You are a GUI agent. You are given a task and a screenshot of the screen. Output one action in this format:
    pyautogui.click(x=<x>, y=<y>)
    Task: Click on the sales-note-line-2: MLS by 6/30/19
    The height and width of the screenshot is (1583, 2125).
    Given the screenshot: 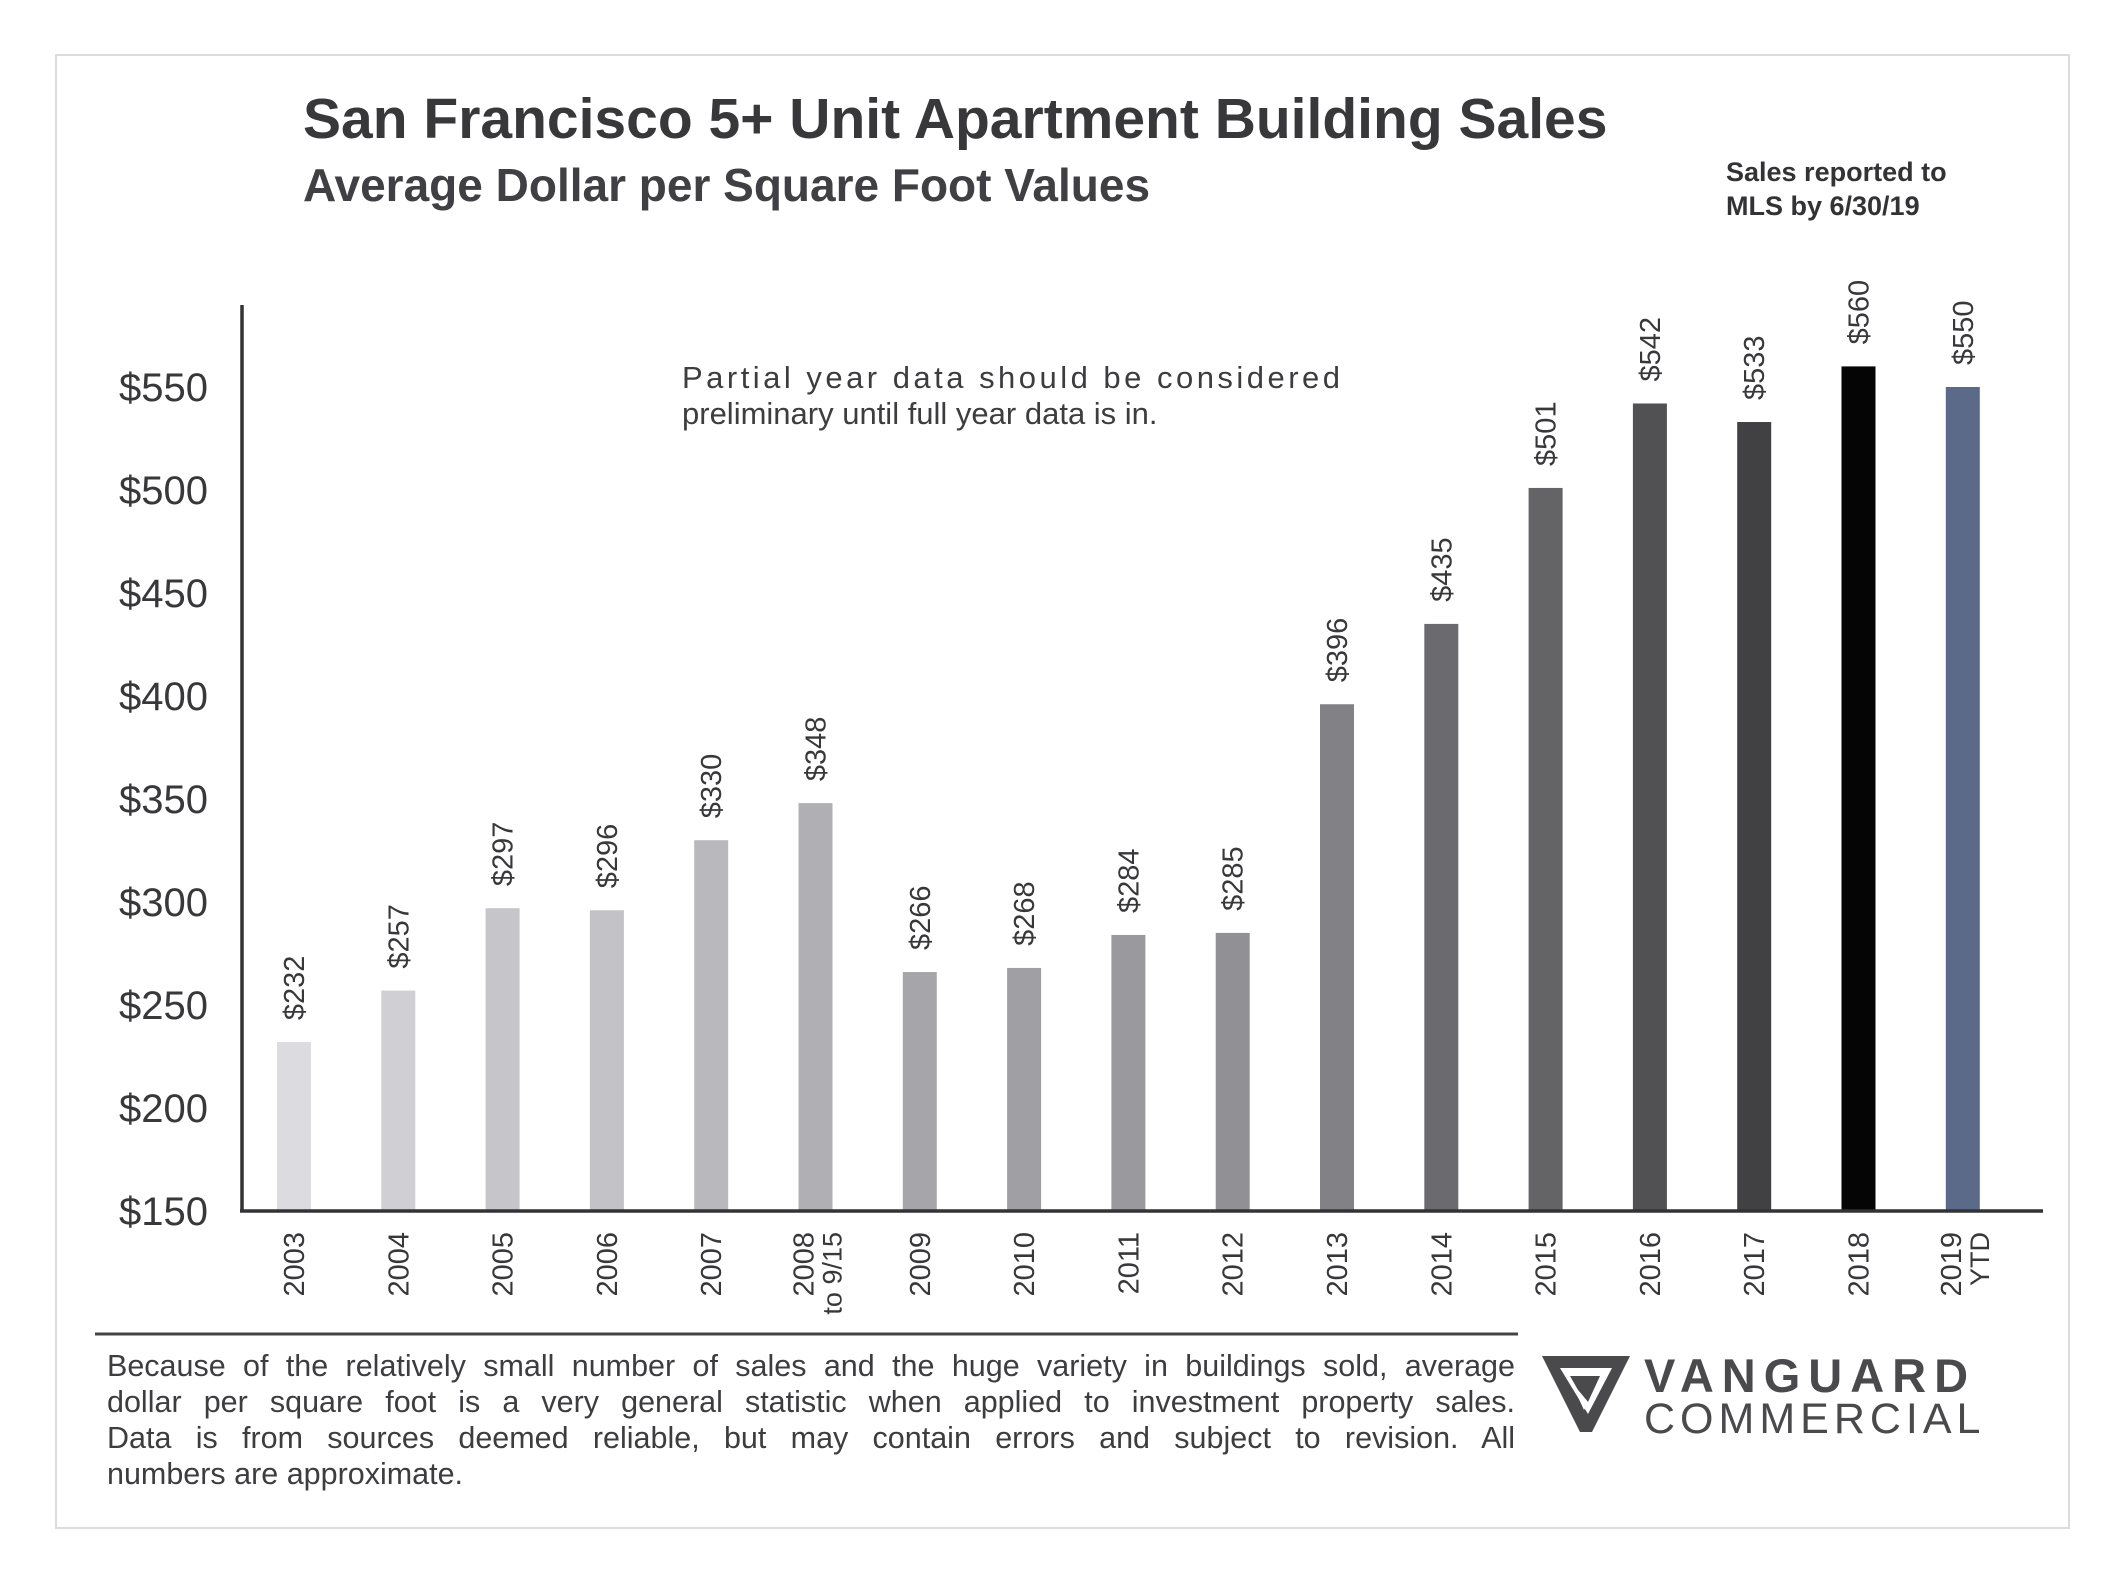 What is the action you would take?
    pyautogui.click(x=1823, y=206)
    